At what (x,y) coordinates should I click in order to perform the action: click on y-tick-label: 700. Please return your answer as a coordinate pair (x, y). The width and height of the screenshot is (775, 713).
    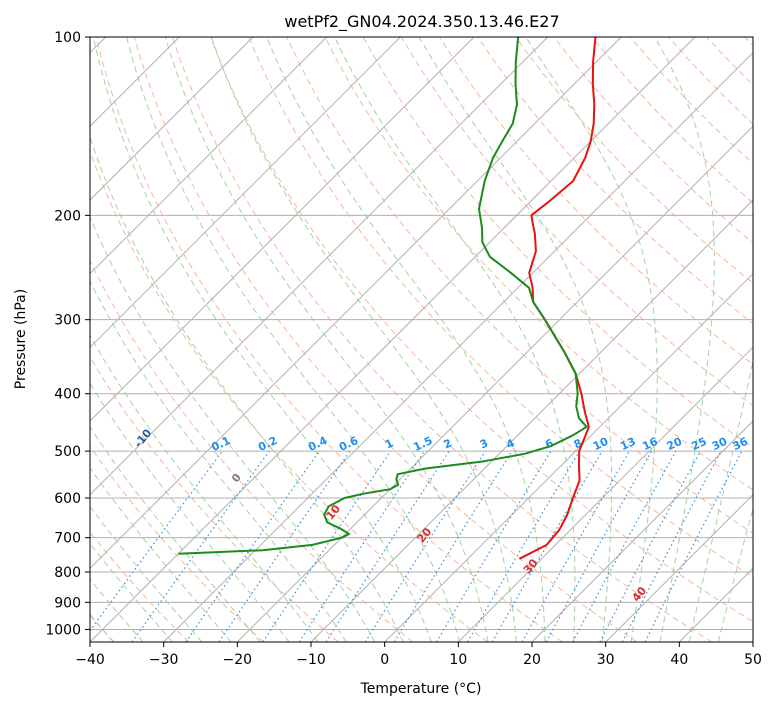
    Looking at the image, I should click on (67, 539).